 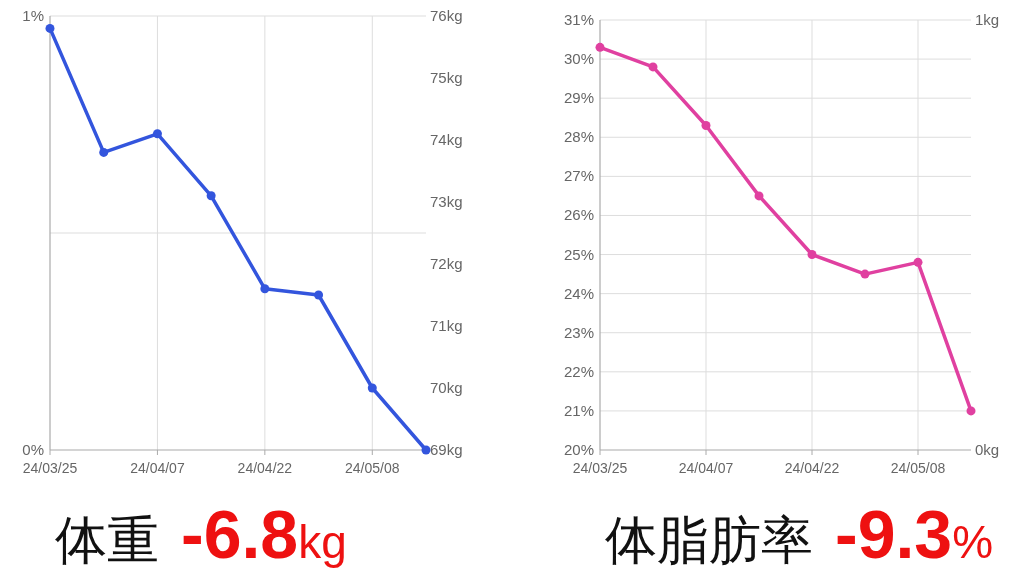 What do you see at coordinates (578, 332) in the screenshot?
I see `y-tick-label: 23%` at bounding box center [578, 332].